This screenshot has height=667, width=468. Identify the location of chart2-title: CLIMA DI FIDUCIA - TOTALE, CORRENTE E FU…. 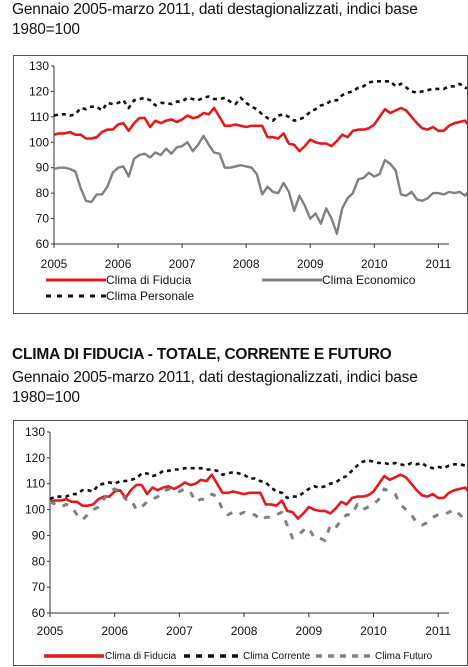
(202, 354).